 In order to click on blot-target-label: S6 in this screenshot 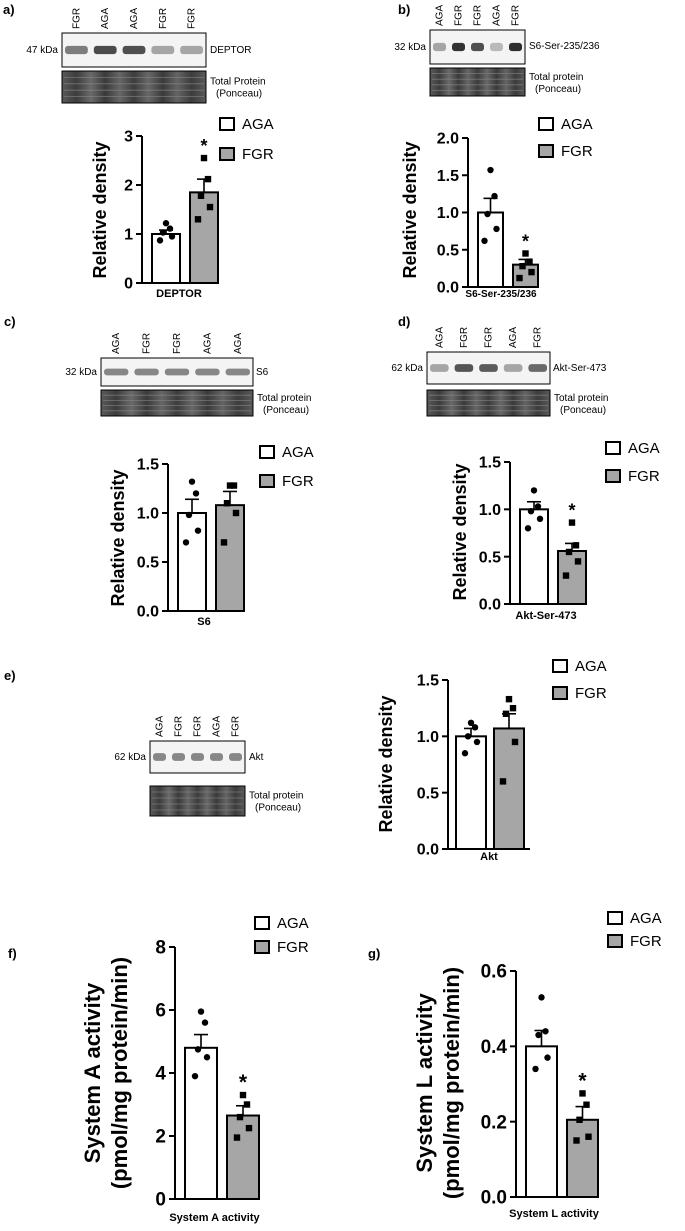, I will do `click(262, 372)`.